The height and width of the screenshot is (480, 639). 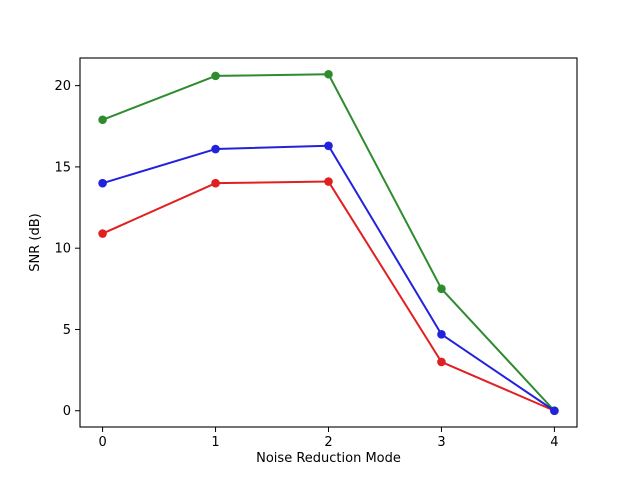 I want to click on y-tick-label: 15, so click(x=62, y=167).